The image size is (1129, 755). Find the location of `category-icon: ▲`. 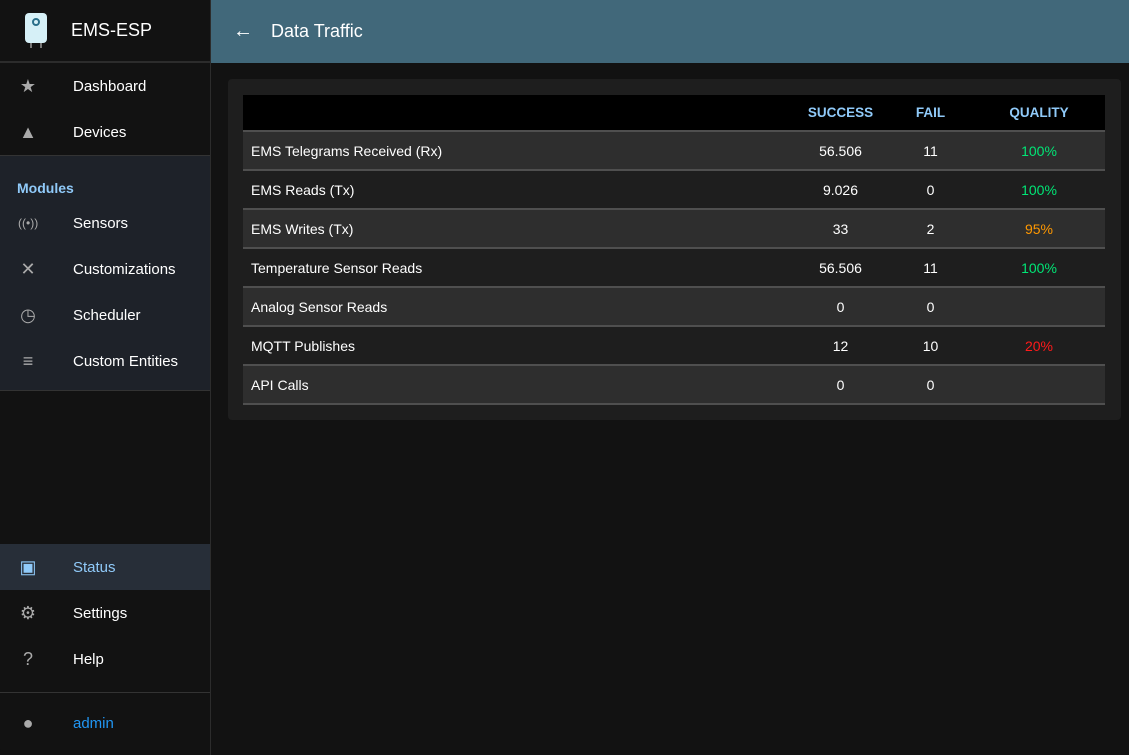

category-icon: ▲ is located at coordinates (28, 131).